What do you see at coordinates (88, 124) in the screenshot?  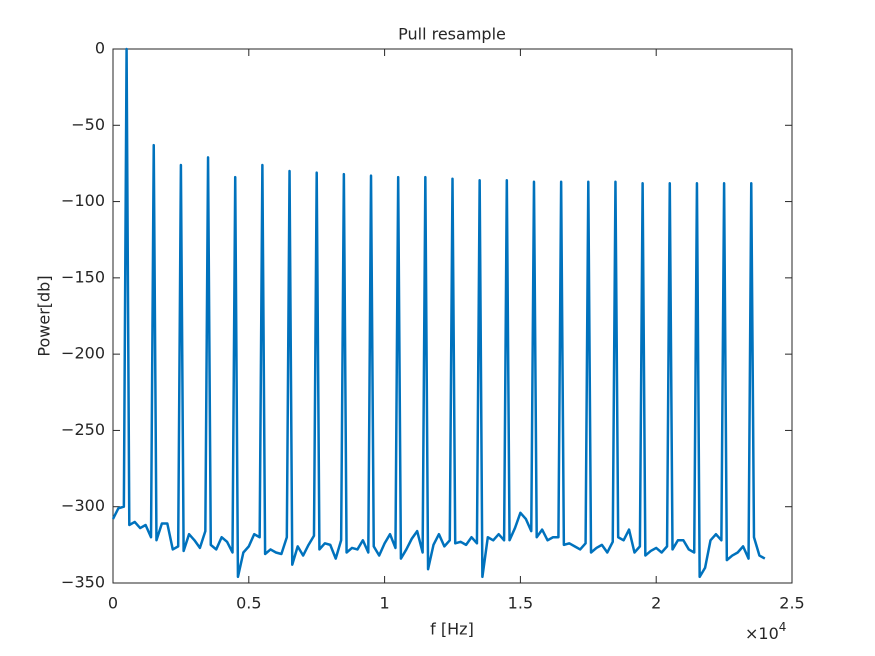 I see `y-tick-label: −50` at bounding box center [88, 124].